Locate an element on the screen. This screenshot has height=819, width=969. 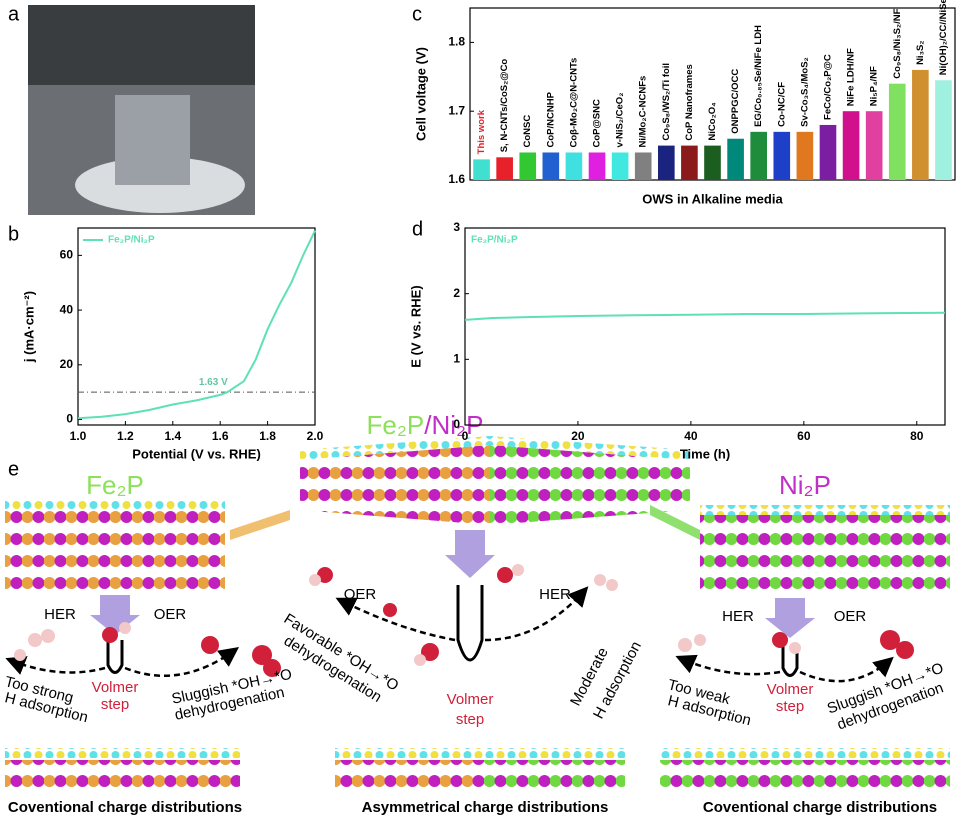
title-part: Fe₂P is located at coordinates (396, 425).